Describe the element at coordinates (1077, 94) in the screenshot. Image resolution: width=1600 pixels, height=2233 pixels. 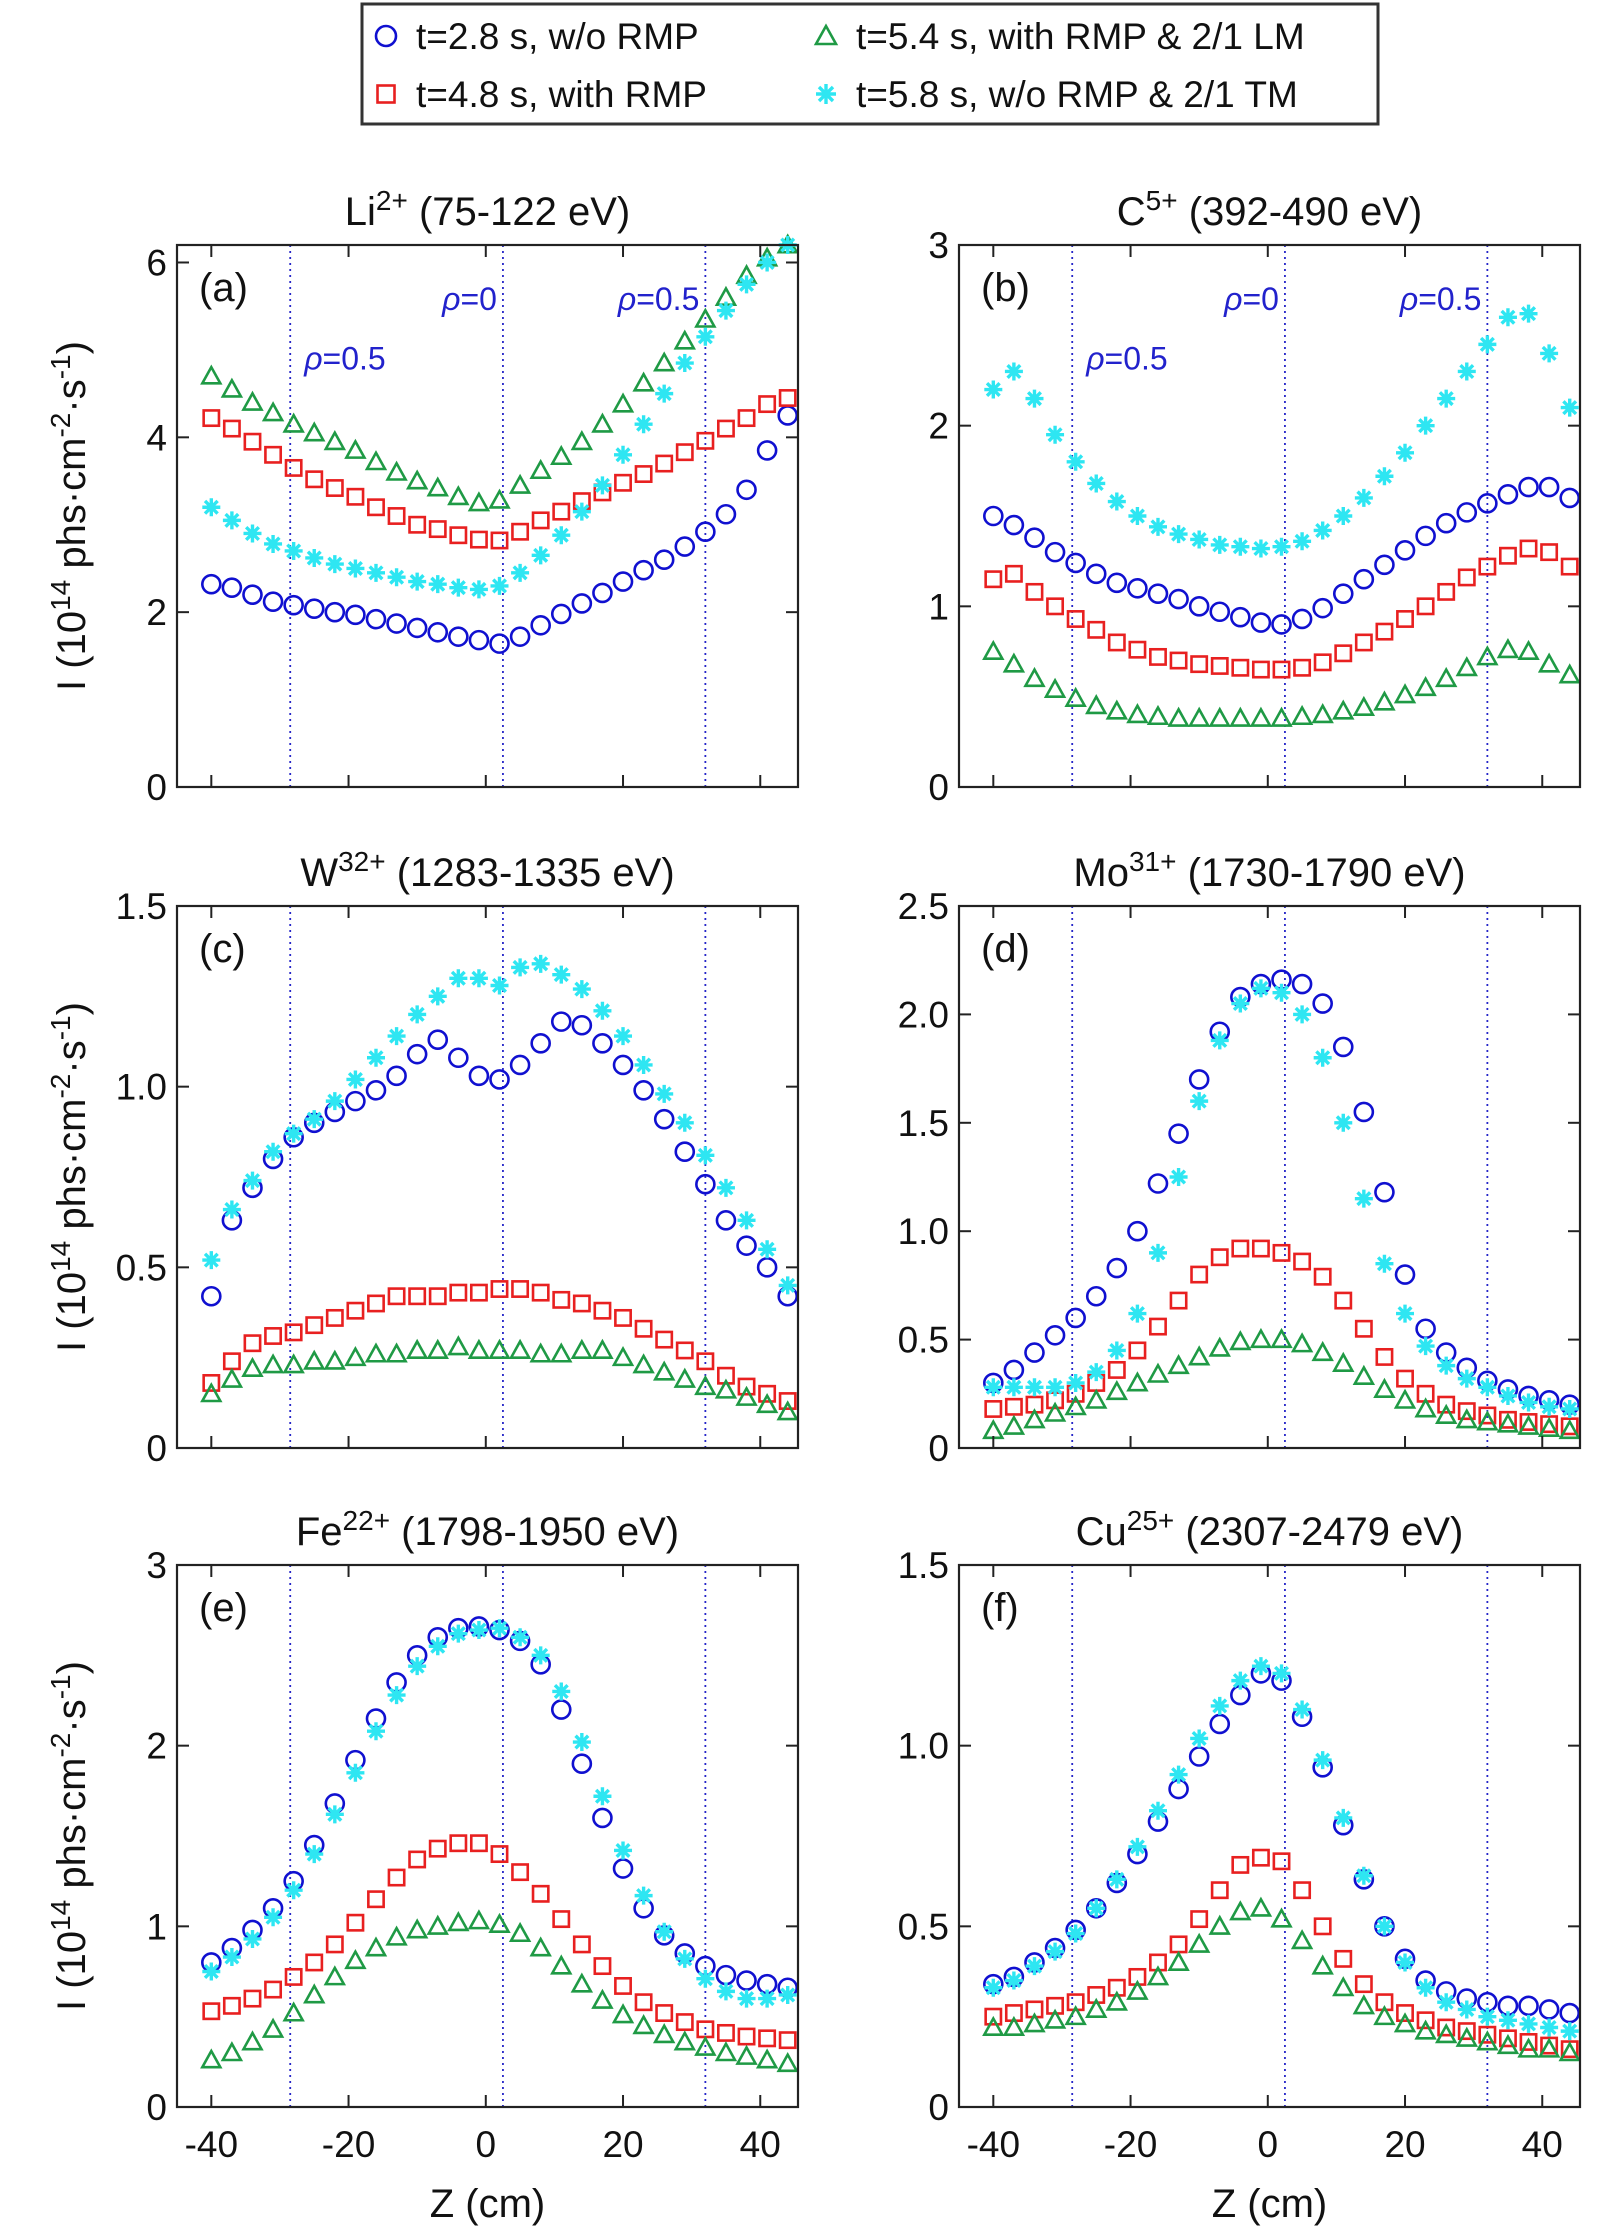
I see `legend-label: t=5.8 s, w/o RMP & 2/1 TM` at that location.